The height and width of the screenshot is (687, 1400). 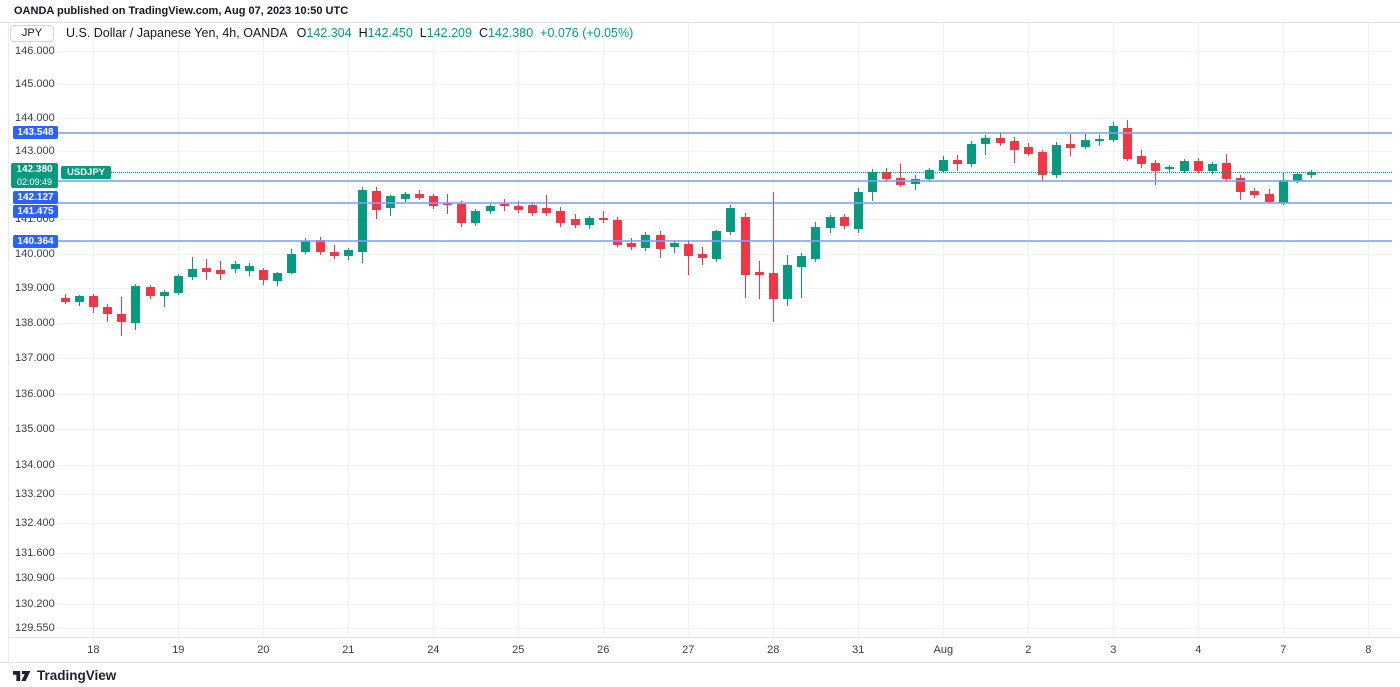 I want to click on symbol-title: U.S. Dollar / Japanese Yen, 4h, OANDA, so click(x=177, y=33).